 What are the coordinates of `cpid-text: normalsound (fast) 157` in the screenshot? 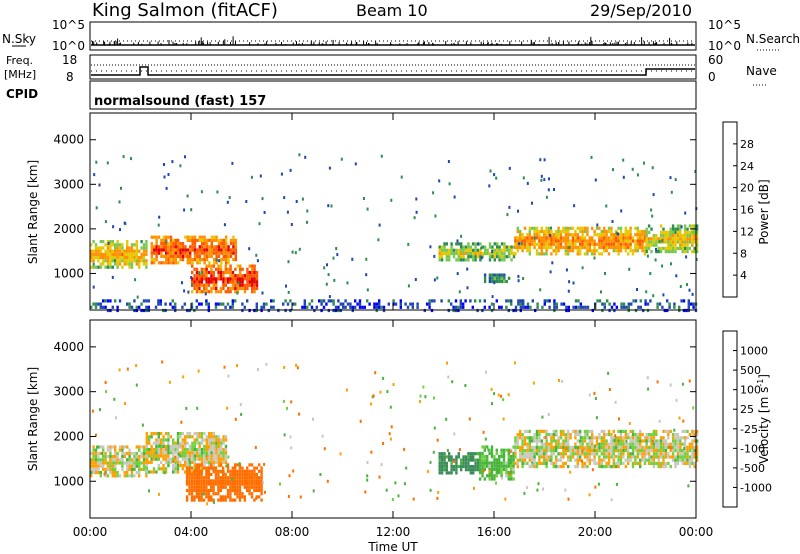 It's located at (180, 101).